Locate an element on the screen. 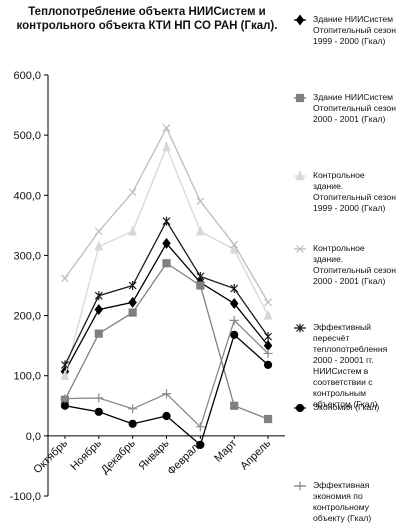 This screenshot has width=400, height=526. y-tick-label: 300,0 is located at coordinates (27, 256).